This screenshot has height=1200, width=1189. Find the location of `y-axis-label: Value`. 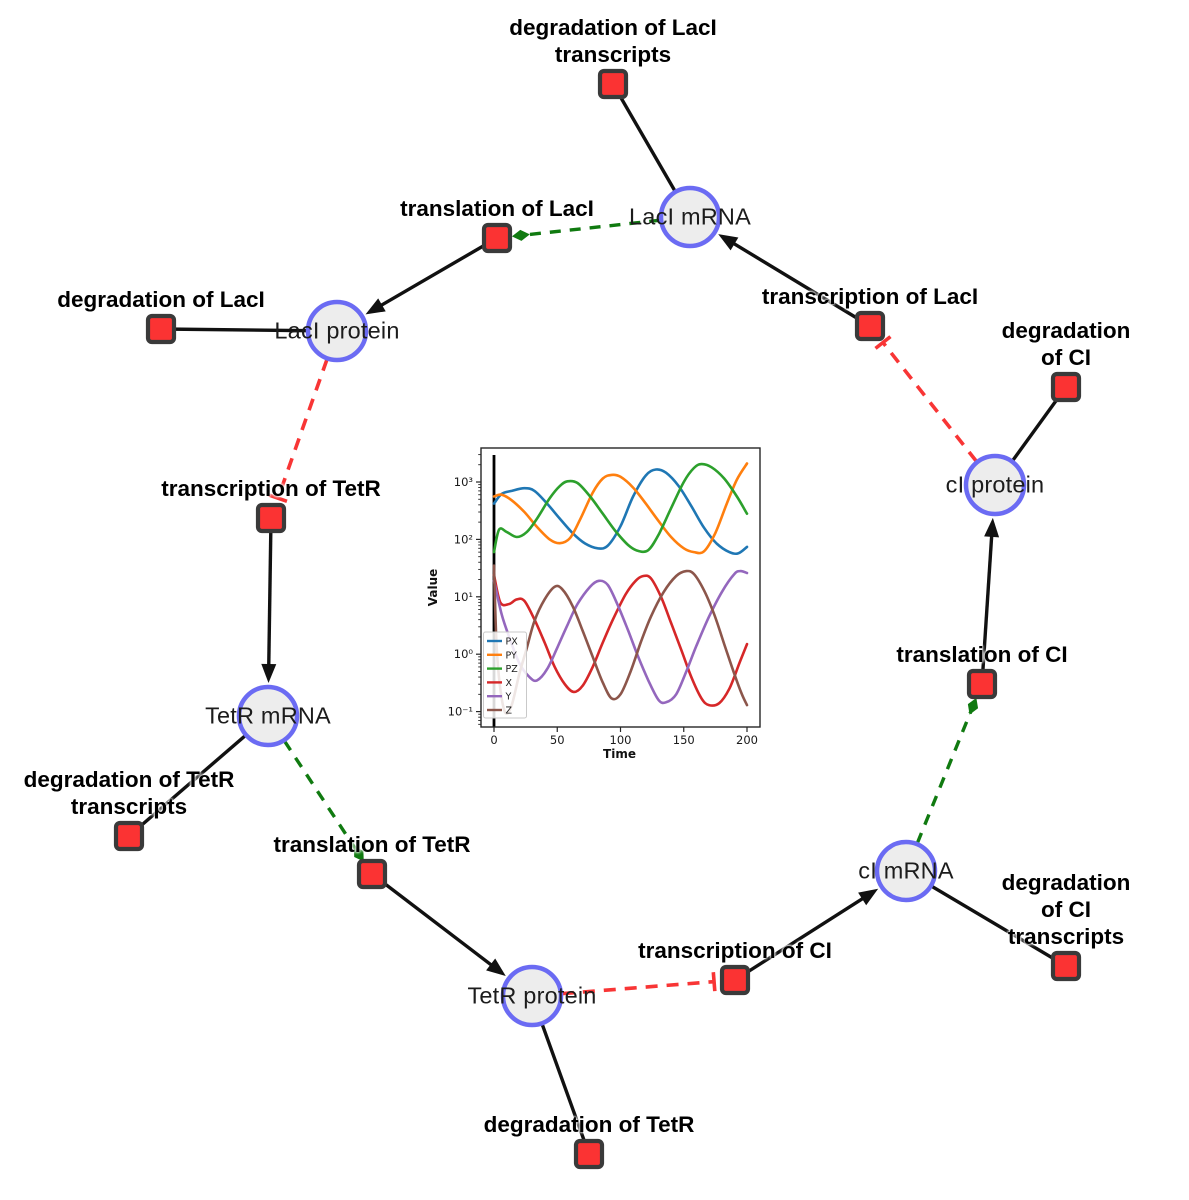

y-axis-label: Value is located at coordinates (433, 588).